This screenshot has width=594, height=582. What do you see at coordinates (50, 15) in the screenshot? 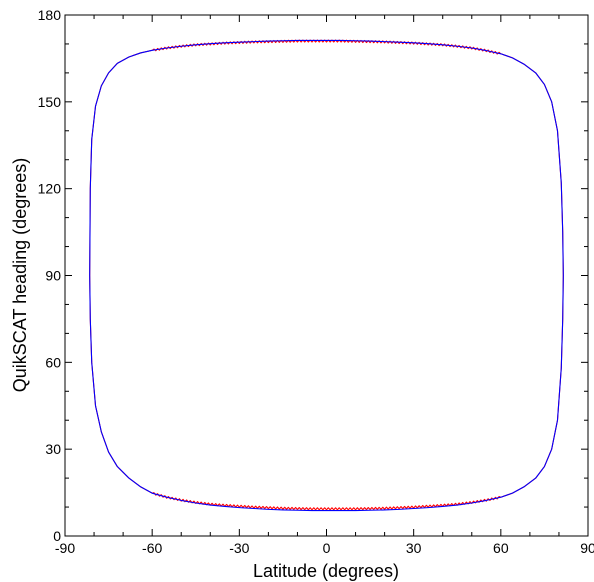
I see `y-tick-label: 180` at bounding box center [50, 15].